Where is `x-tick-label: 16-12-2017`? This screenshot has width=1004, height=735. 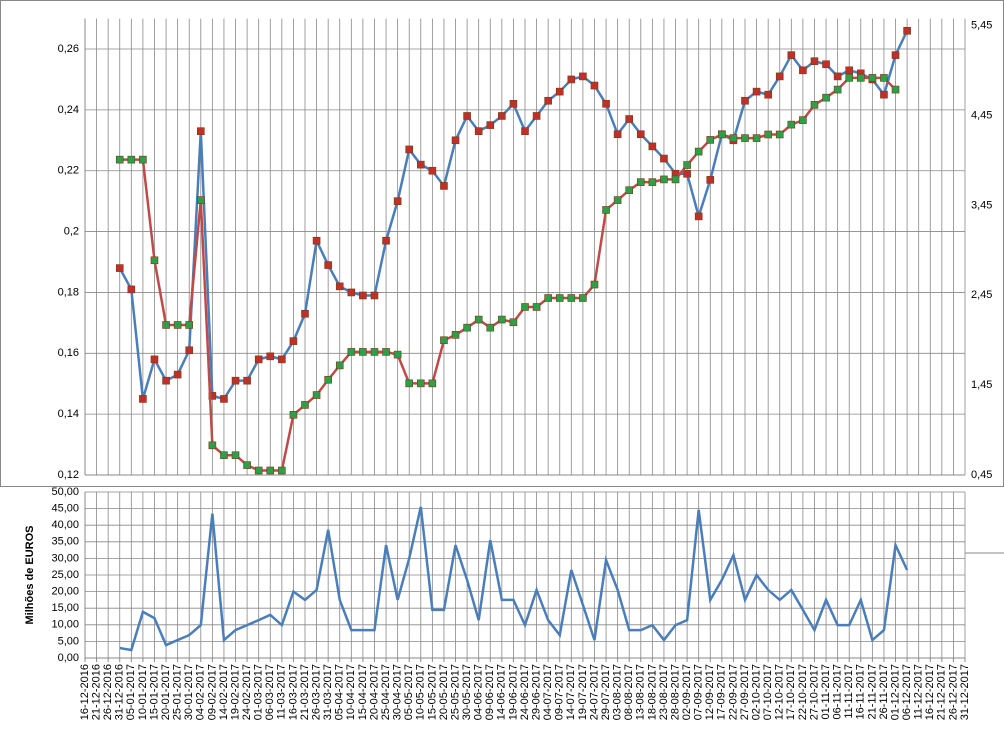
x-tick-label: 16-12-2017 is located at coordinates (930, 692).